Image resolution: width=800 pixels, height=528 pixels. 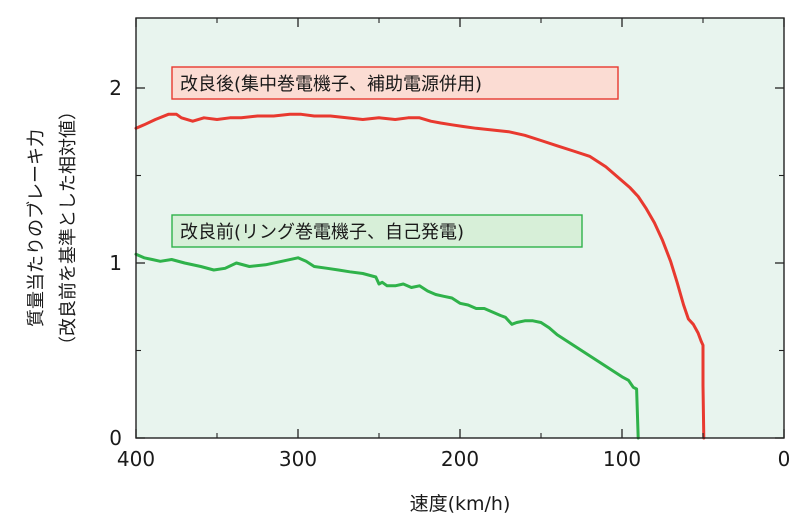 What do you see at coordinates (622, 459) in the screenshot?
I see `x-tick-label: 100` at bounding box center [622, 459].